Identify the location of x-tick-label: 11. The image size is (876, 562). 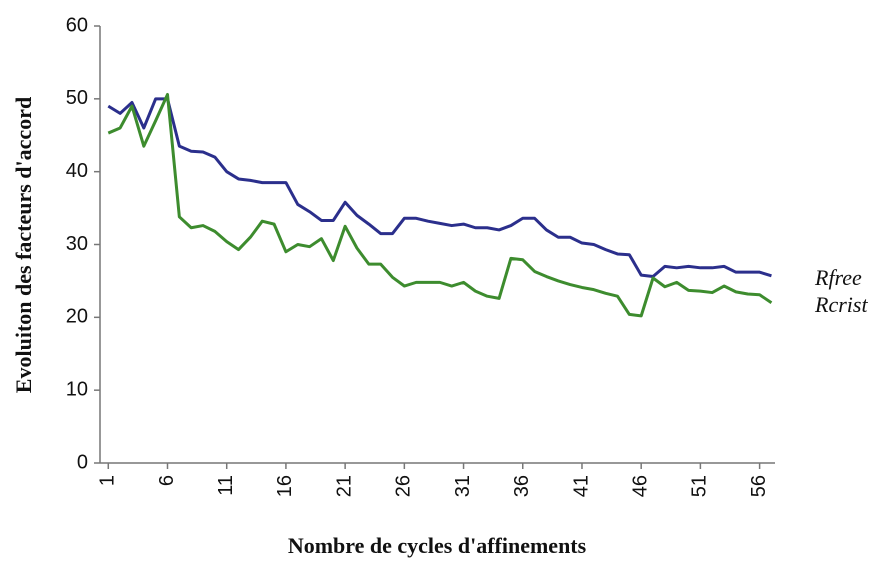
(226, 485).